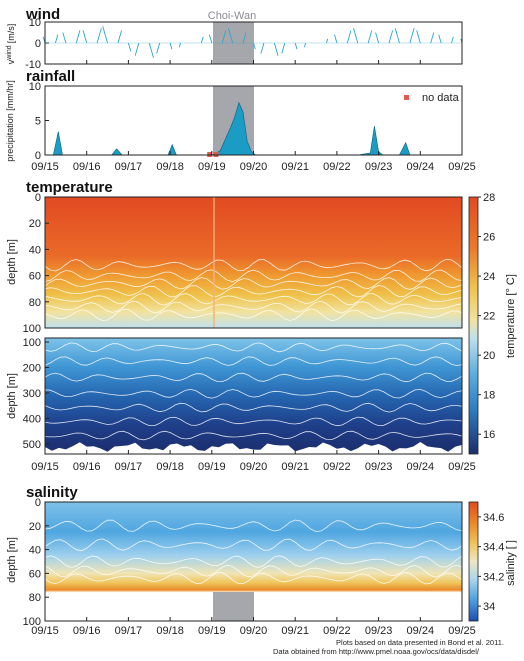 The height and width of the screenshot is (661, 524). Describe the element at coordinates (491, 562) in the screenshot. I see `sal-colorbar-ticks: 34.6 34.4 34.2 34` at that location.